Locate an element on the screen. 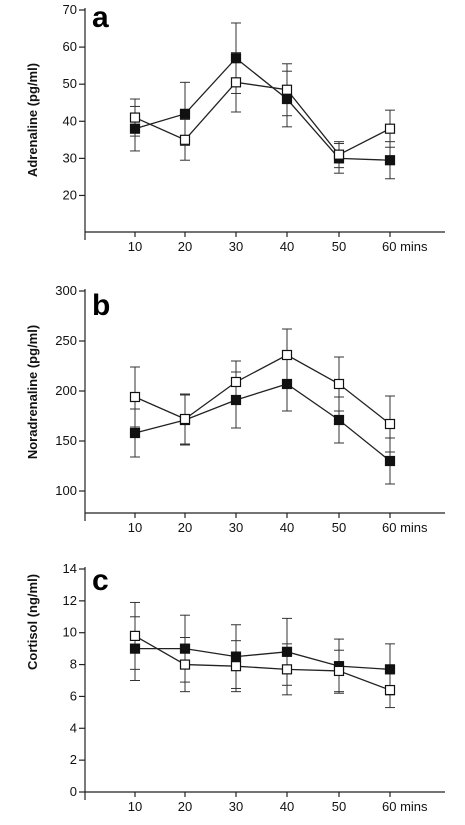  panel-a-x-tick-label: 10 is located at coordinates (135, 246).